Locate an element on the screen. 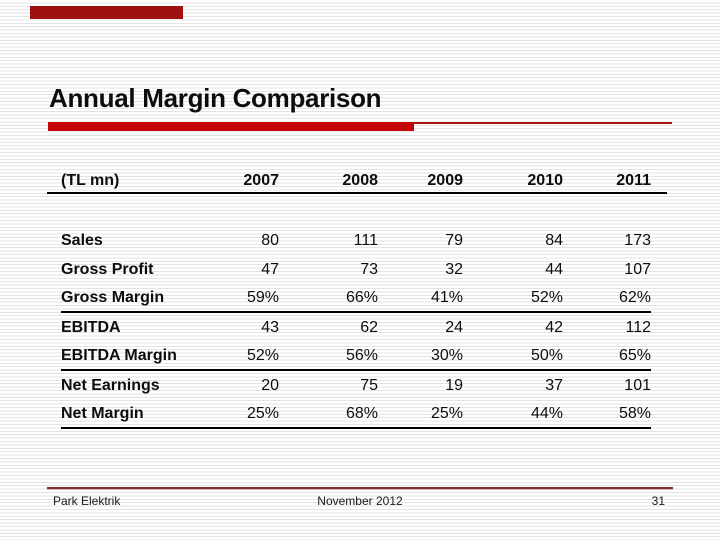  table-header-row: (TL mn) 2007 2008 2009 2010 2011 is located at coordinates (357, 182).